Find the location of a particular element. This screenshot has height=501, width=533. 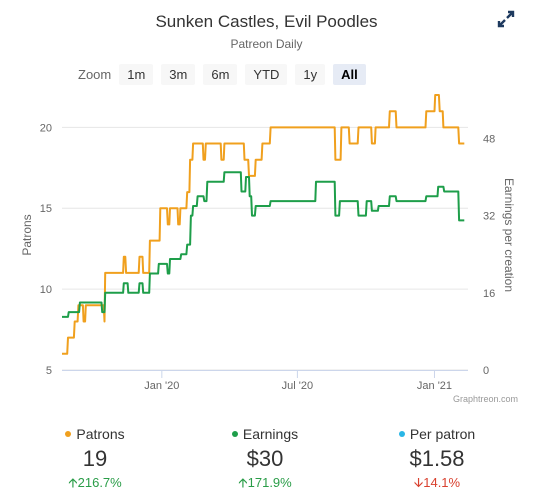

zoom-1y-button: 1y is located at coordinates (310, 74).